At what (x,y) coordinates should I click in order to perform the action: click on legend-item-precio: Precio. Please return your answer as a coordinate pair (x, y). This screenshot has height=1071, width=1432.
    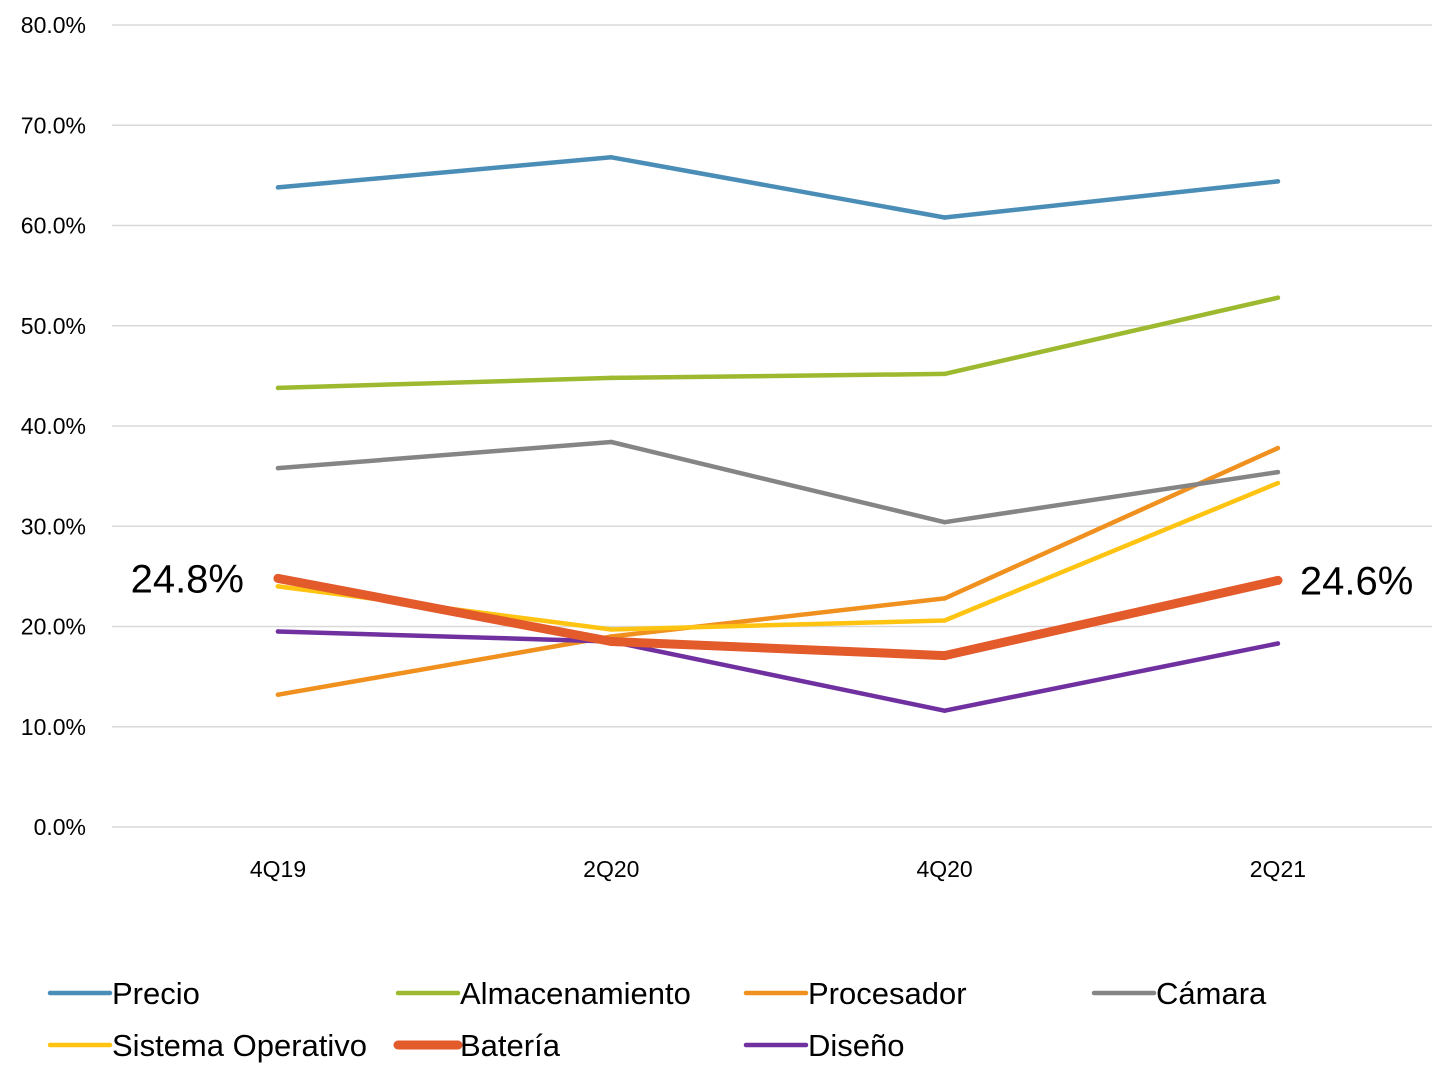
    Looking at the image, I should click on (123, 993).